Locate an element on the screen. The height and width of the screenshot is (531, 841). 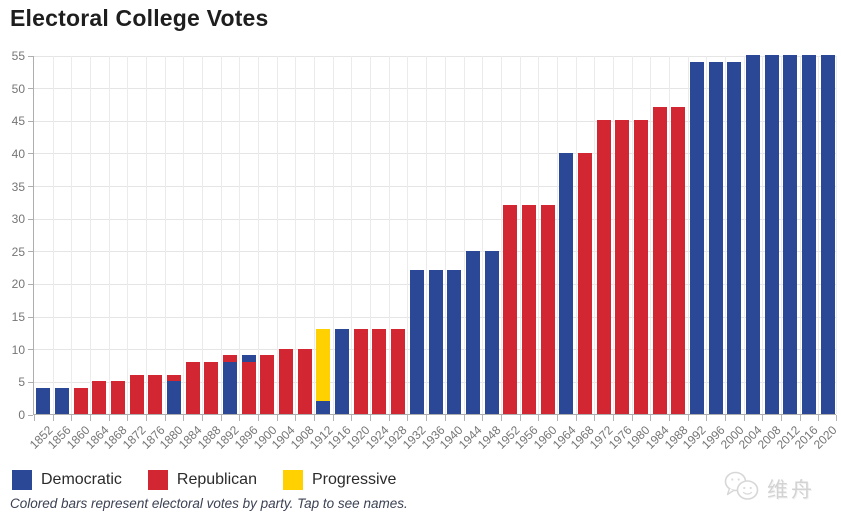
bar-2004 is located at coordinates (752, 234).